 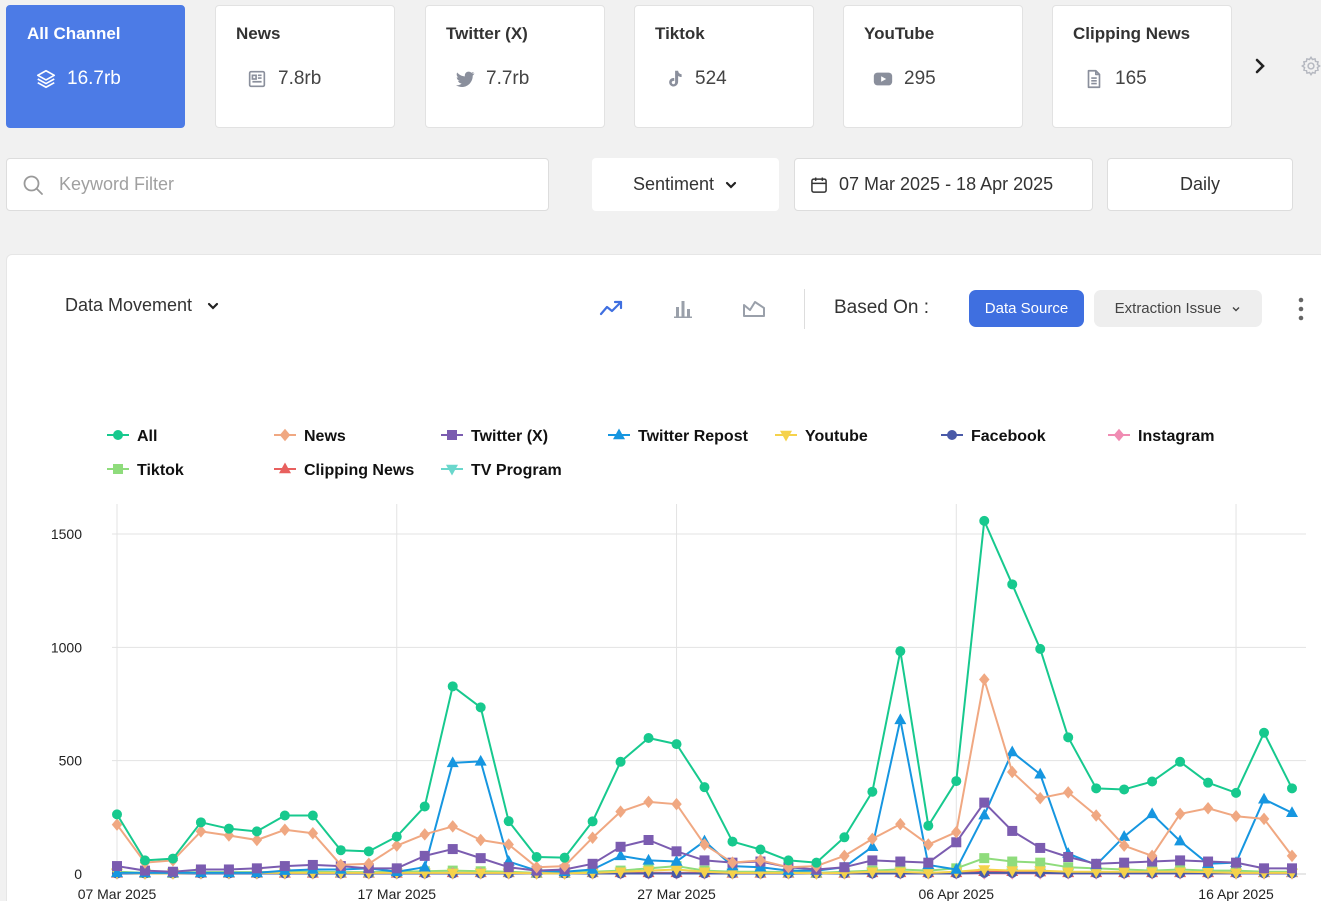 I want to click on gear-icon, so click(x=1310, y=66).